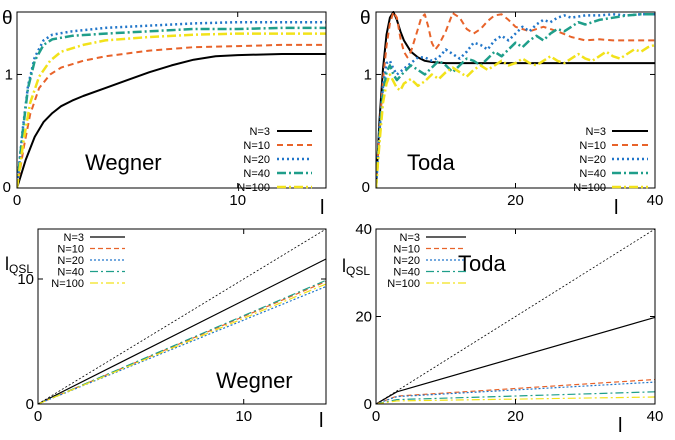 The height and width of the screenshot is (440, 675). I want to click on y-tick-label: 40, so click(363, 229).